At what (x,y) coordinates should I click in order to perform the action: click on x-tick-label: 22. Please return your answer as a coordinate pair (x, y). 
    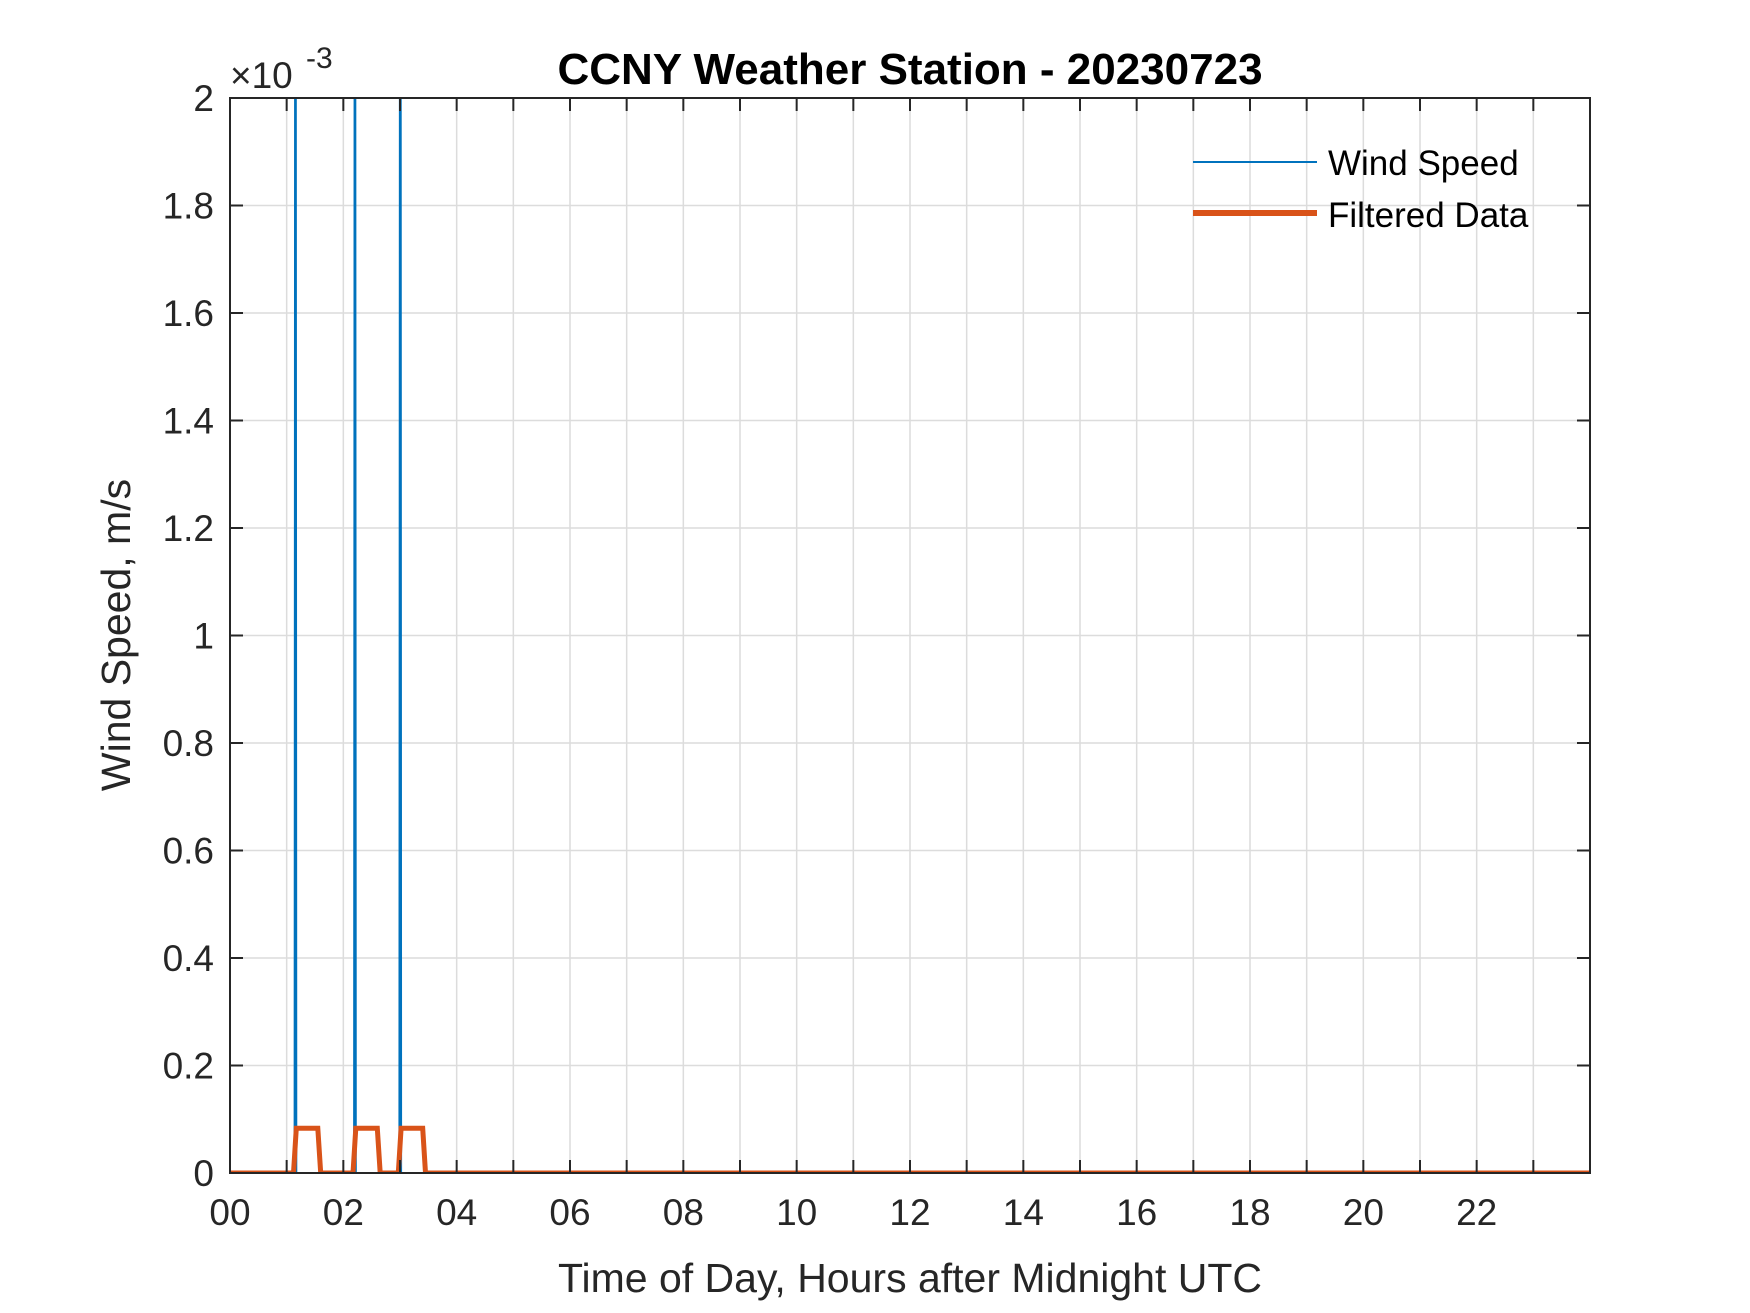
    Looking at the image, I should click on (1476, 1212).